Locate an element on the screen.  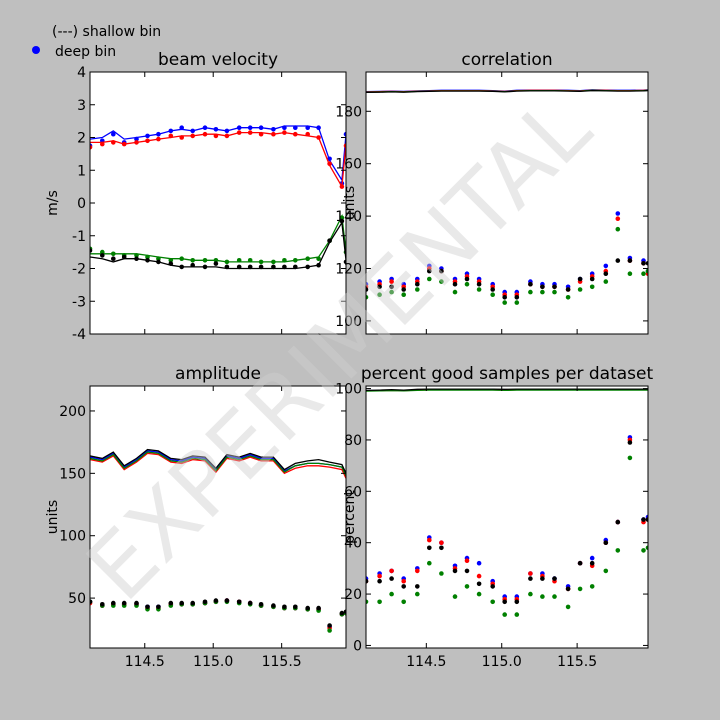
correlation-ylabel: units is located at coordinates (350, 203).